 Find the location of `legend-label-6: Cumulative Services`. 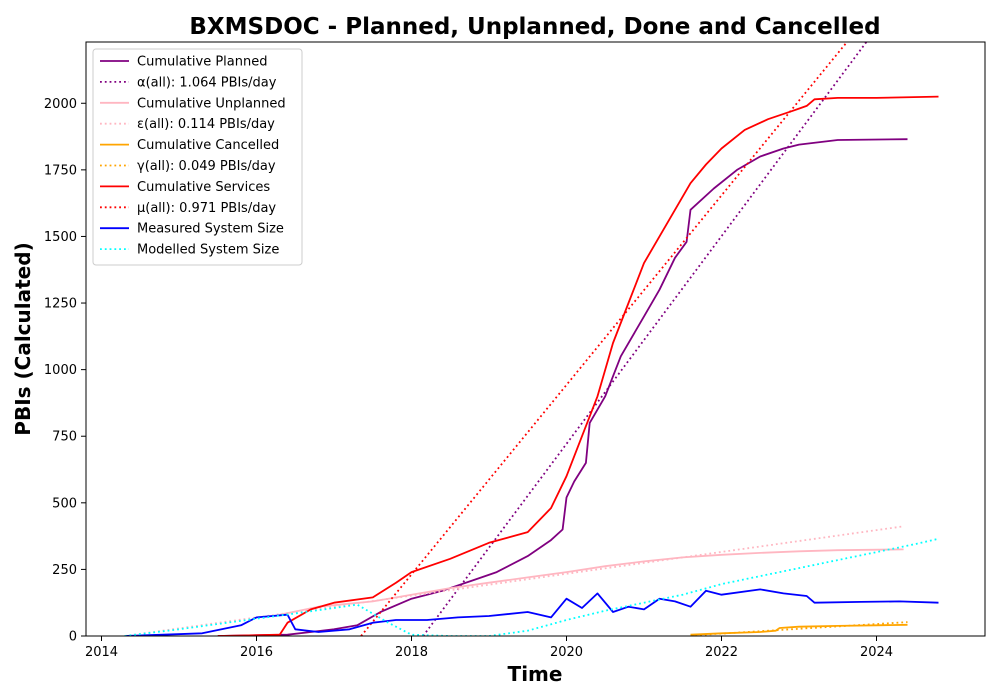

legend-label-6: Cumulative Services is located at coordinates (203, 187).